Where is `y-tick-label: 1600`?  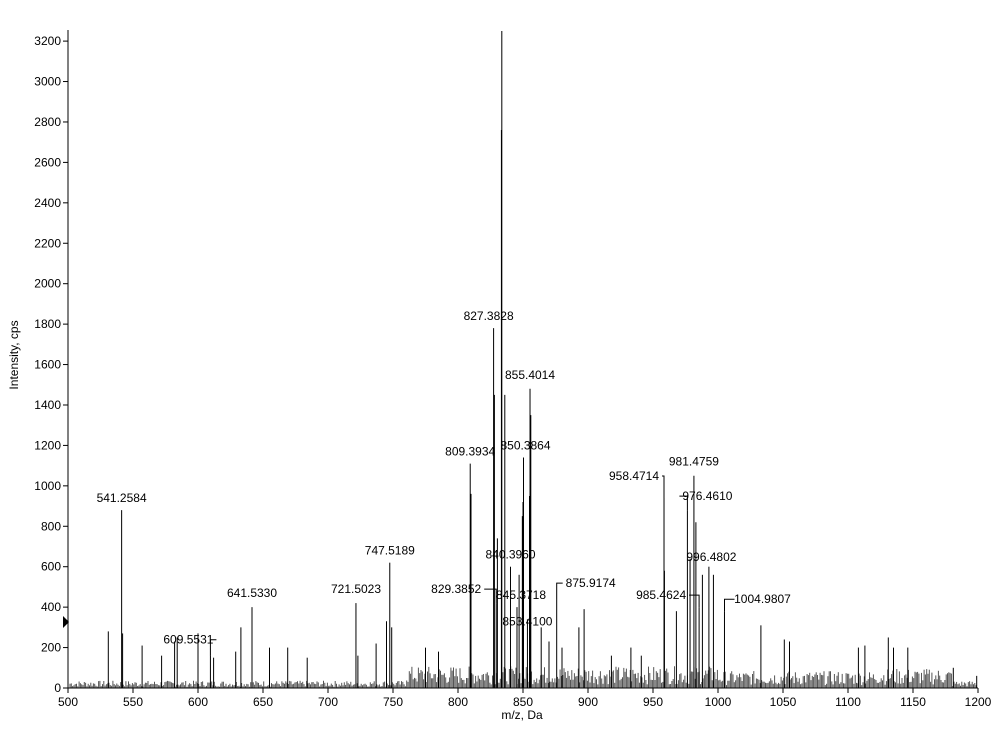 y-tick-label: 1600 is located at coordinates (47, 365).